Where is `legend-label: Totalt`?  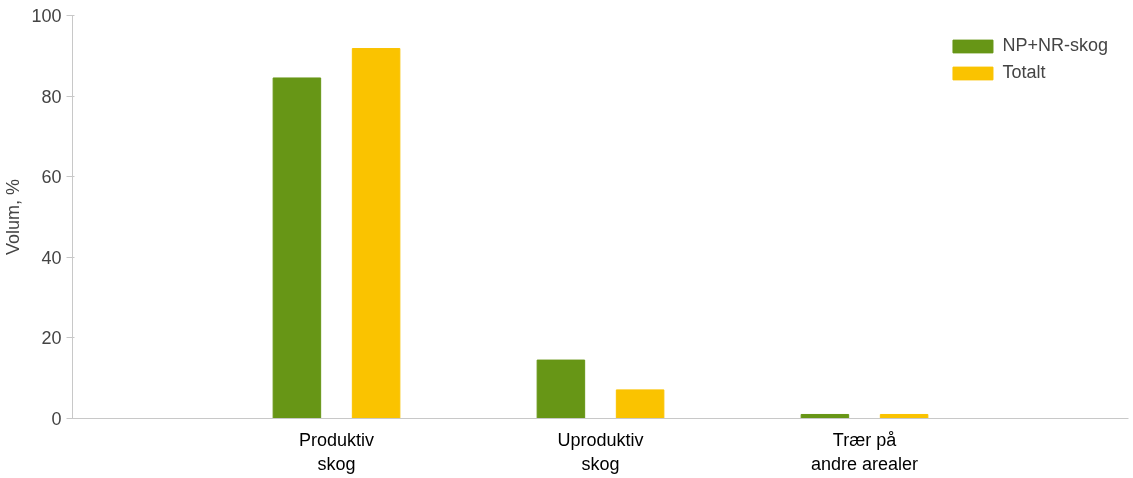 legend-label: Totalt is located at coordinates (1024, 72).